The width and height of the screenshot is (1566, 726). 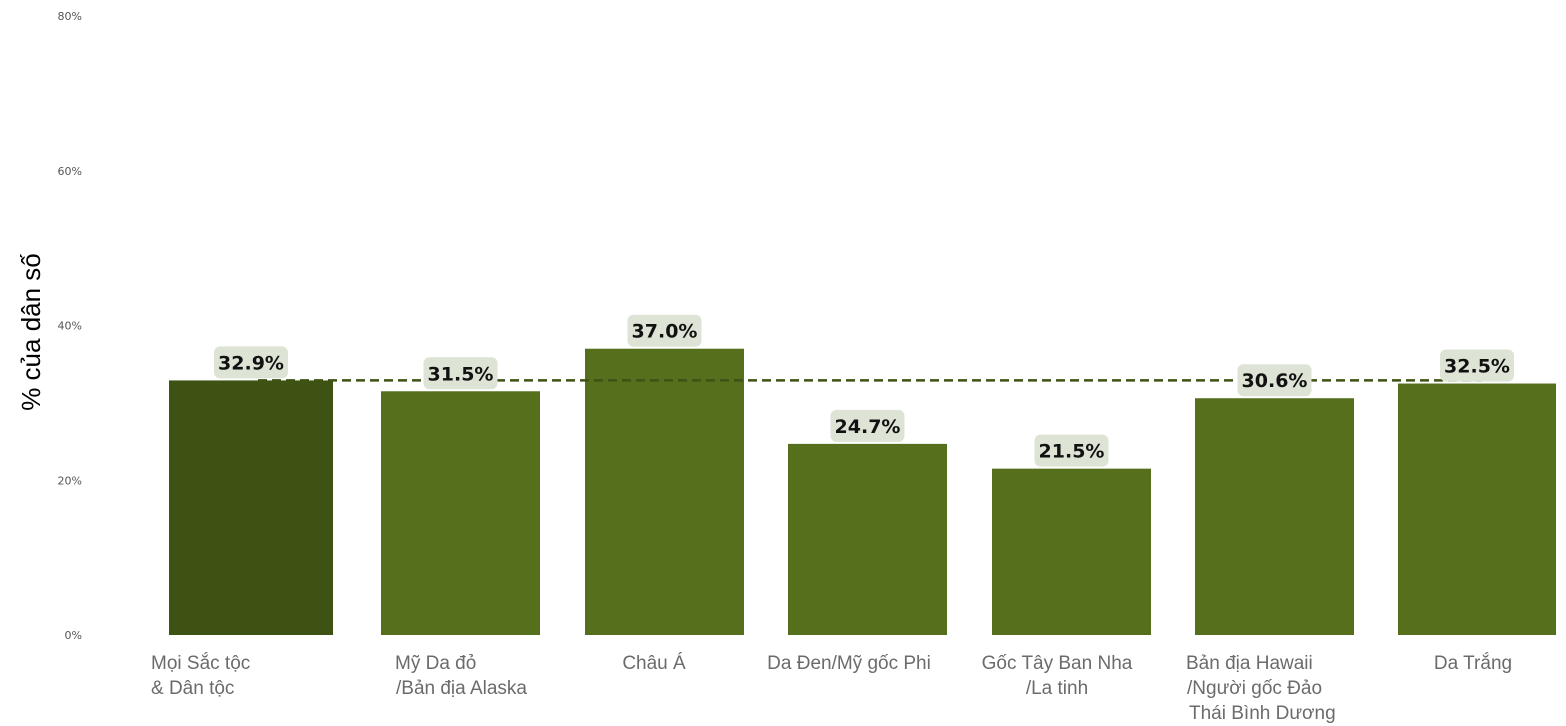 I want to click on y-tick-label: 20%, so click(x=70, y=480).